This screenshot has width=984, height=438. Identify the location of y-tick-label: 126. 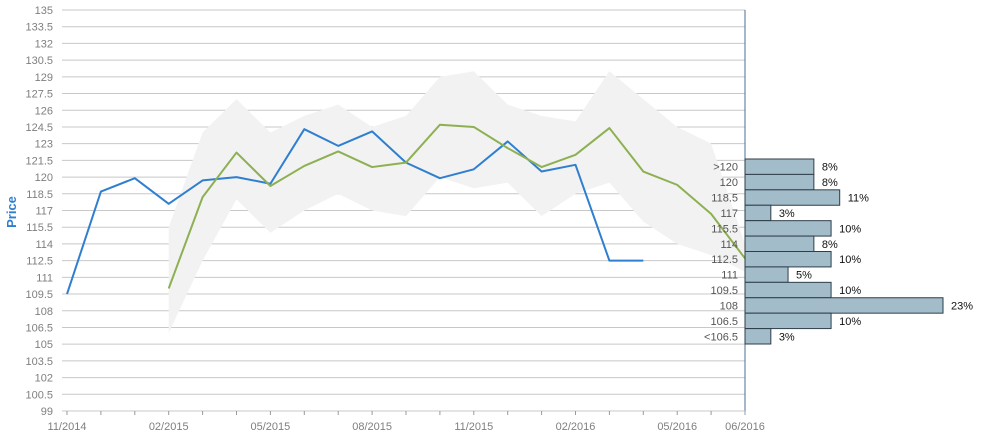
(44, 111).